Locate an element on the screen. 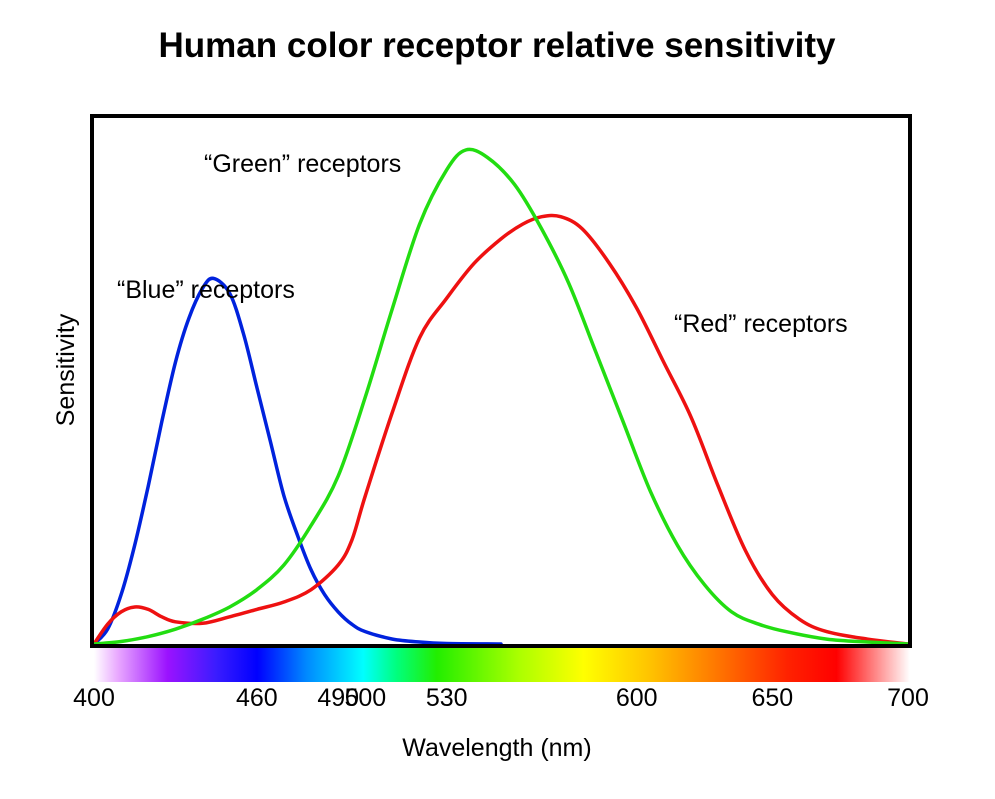 The height and width of the screenshot is (799, 995). spectrum-bar is located at coordinates (502, 665).